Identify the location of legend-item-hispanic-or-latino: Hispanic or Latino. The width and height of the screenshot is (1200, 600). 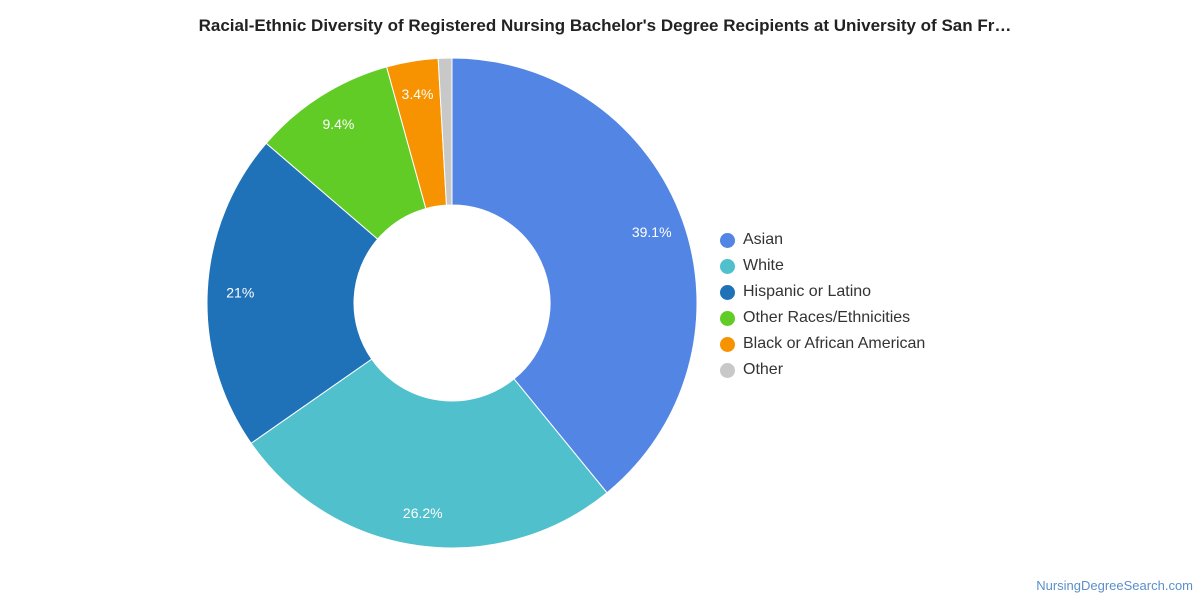
(822, 292).